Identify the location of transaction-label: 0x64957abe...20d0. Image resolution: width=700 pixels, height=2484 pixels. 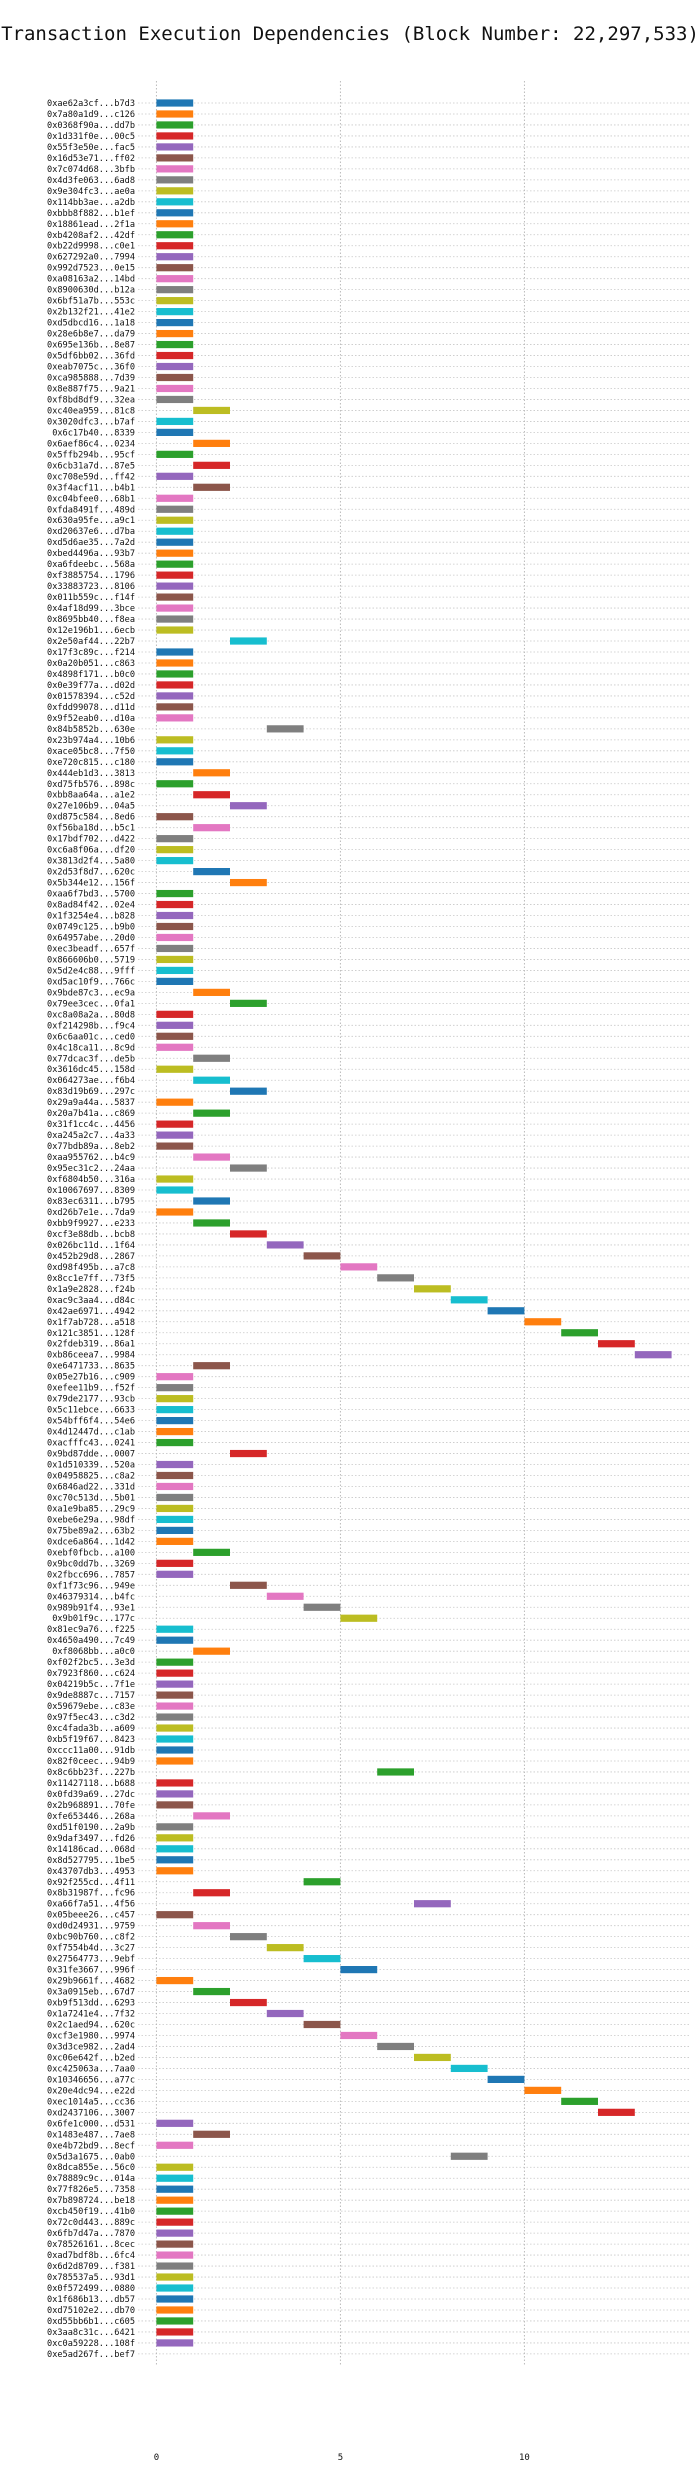
(91, 938).